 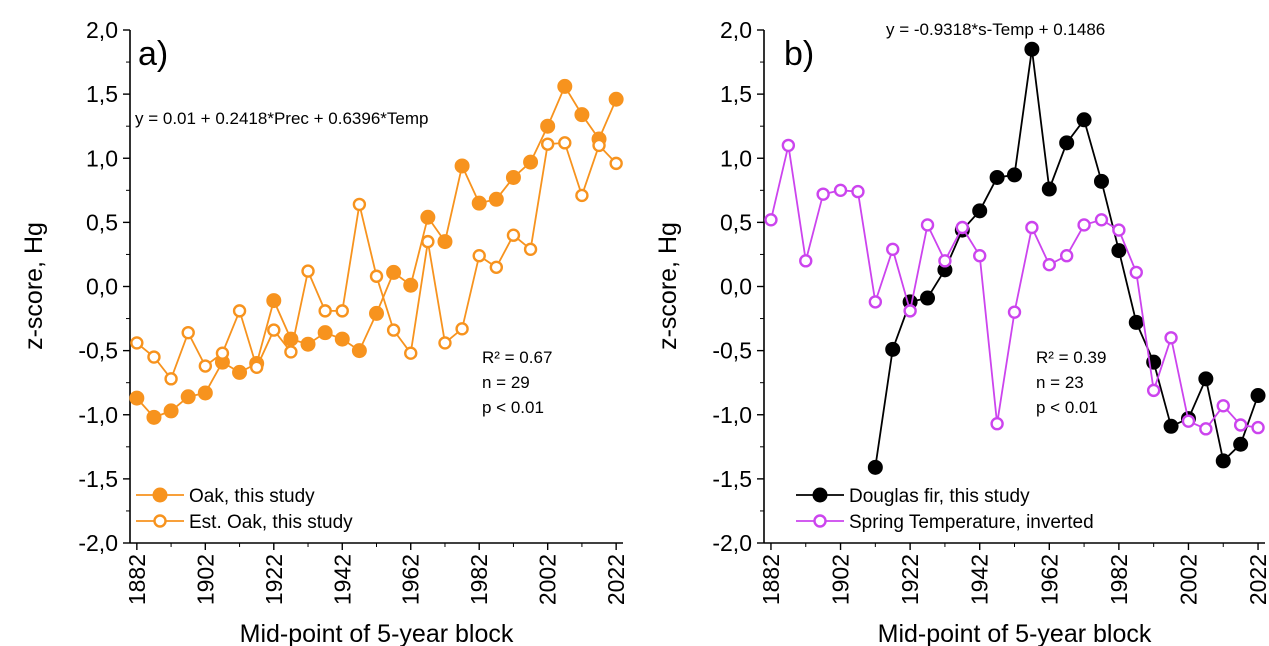 What do you see at coordinates (736, 30) in the screenshot?
I see `y-tick-label: 2,0` at bounding box center [736, 30].